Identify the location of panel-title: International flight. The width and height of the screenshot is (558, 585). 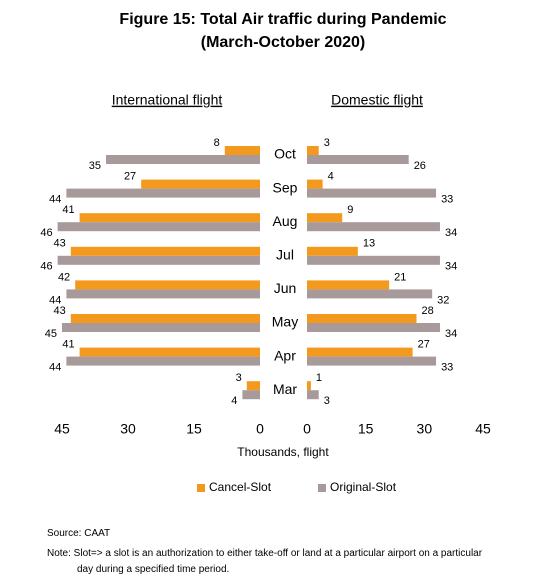
(167, 100).